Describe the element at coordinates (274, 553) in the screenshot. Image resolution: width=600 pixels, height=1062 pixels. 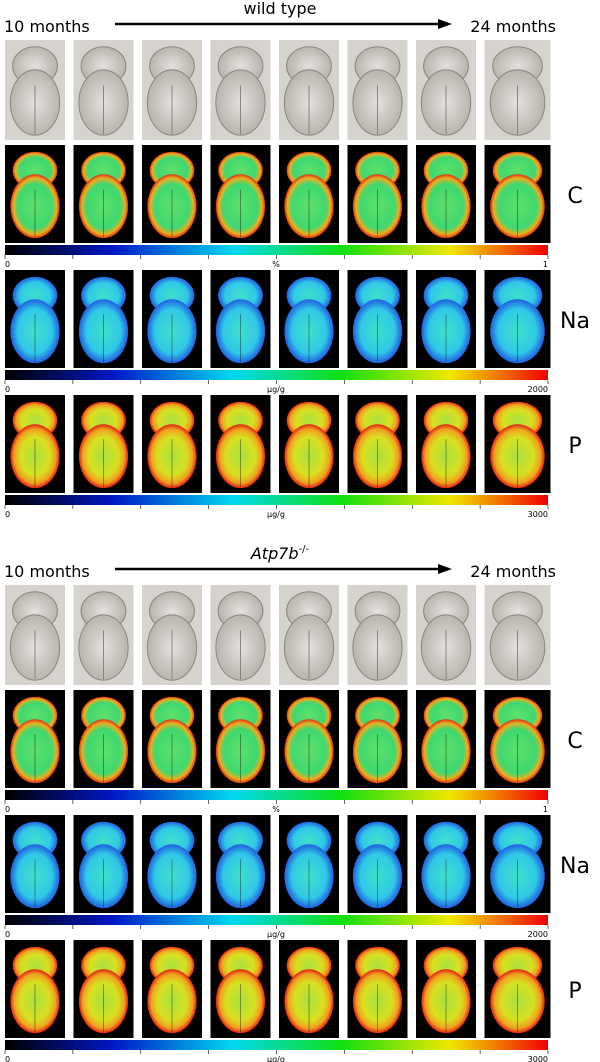
I see `group-name: Atp7b` at that location.